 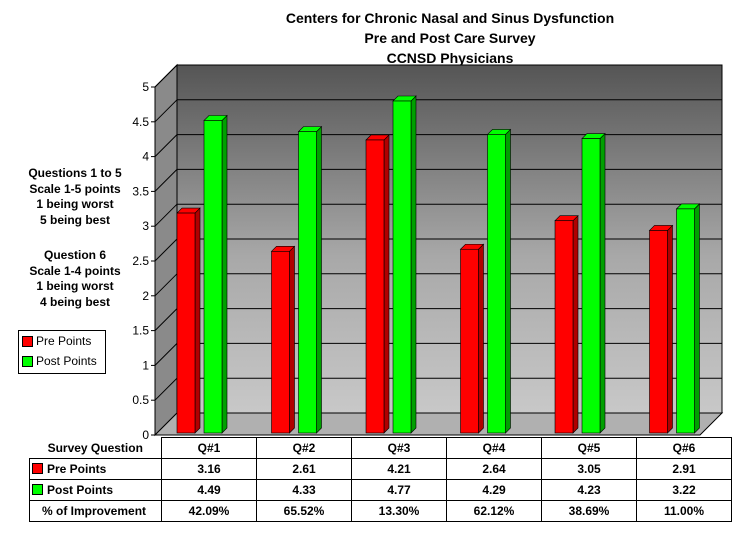 I want to click on table-cell: 4.33, so click(x=304, y=490).